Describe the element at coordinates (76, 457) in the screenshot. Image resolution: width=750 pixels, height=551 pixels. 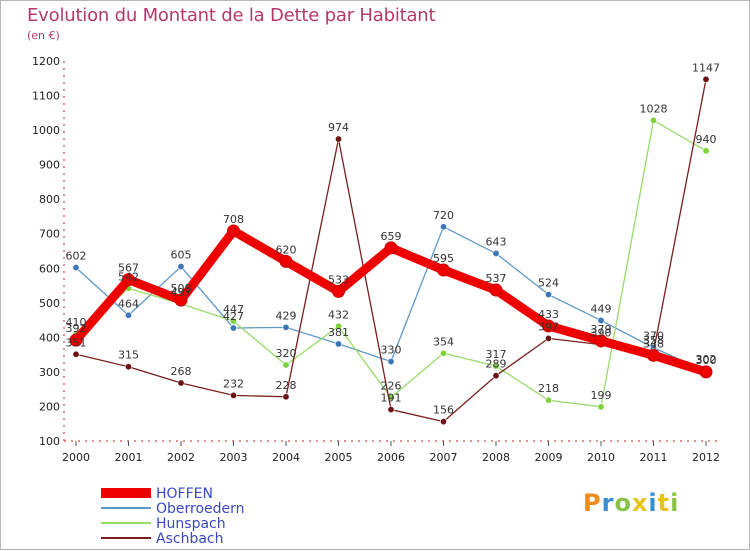
I see `x-tick-label: 2000` at that location.